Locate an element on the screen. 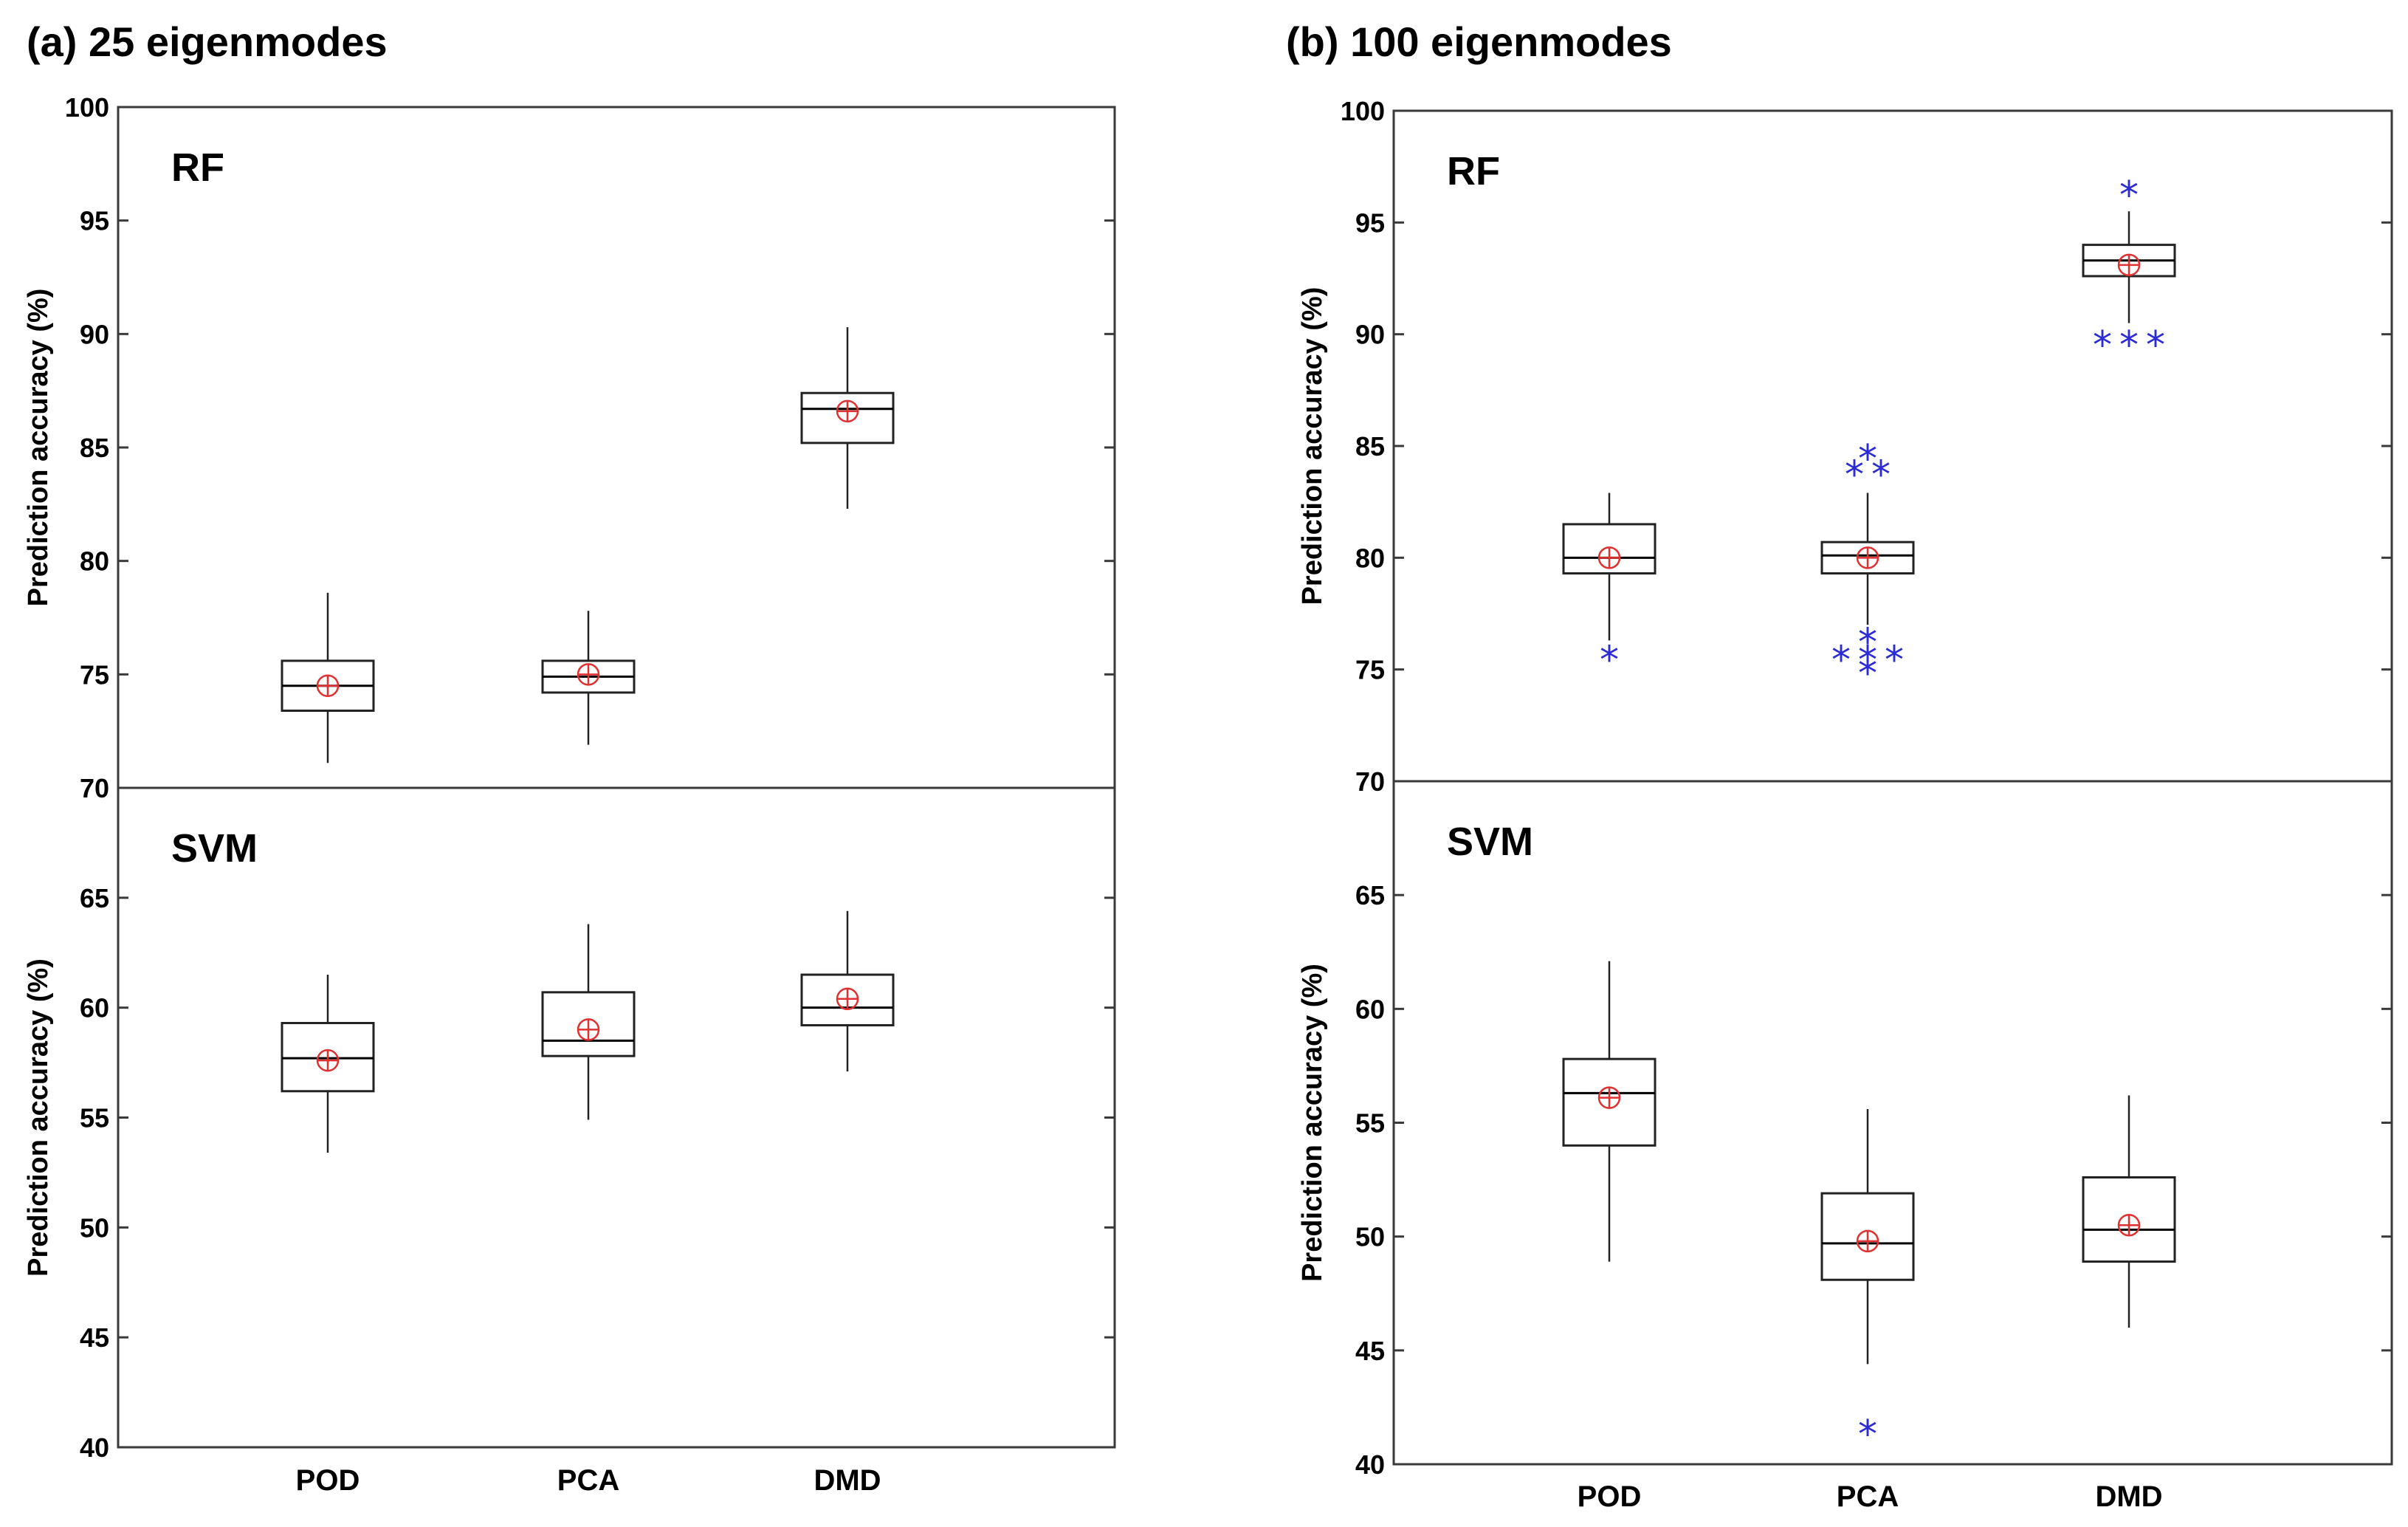 The image size is (2408, 1527). box-pod: * is located at coordinates (1609, 588).